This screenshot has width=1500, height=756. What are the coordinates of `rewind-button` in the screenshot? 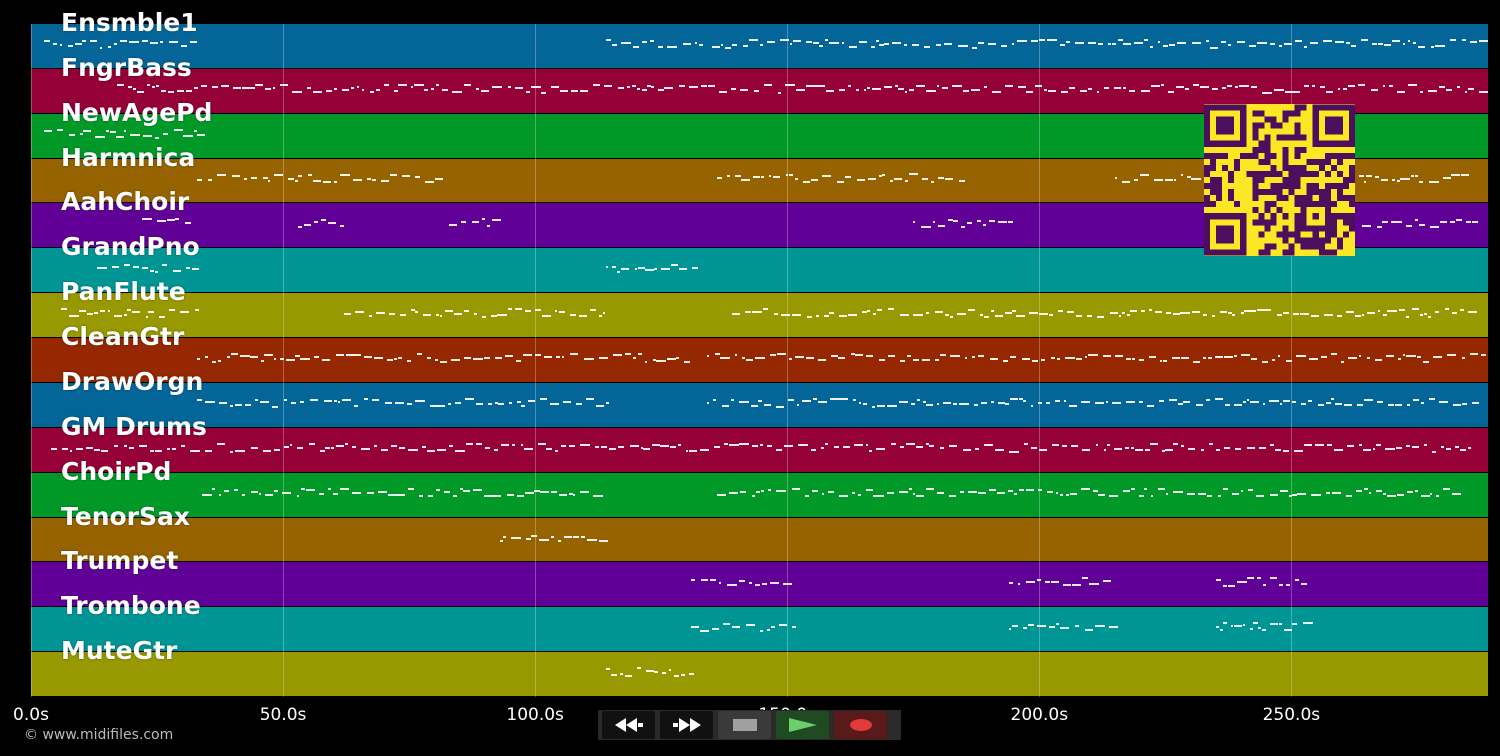 It's located at (628, 725).